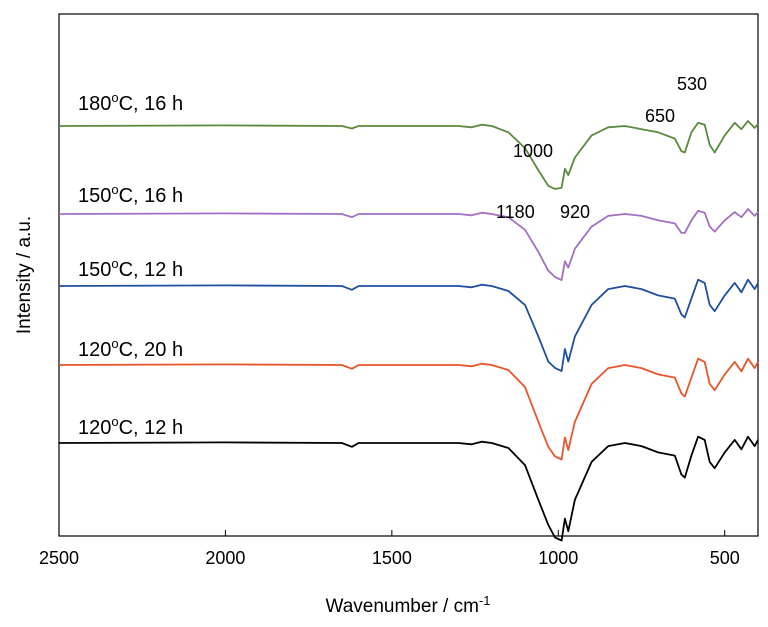  I want to click on label-rest: C, 20 h, so click(151, 350).